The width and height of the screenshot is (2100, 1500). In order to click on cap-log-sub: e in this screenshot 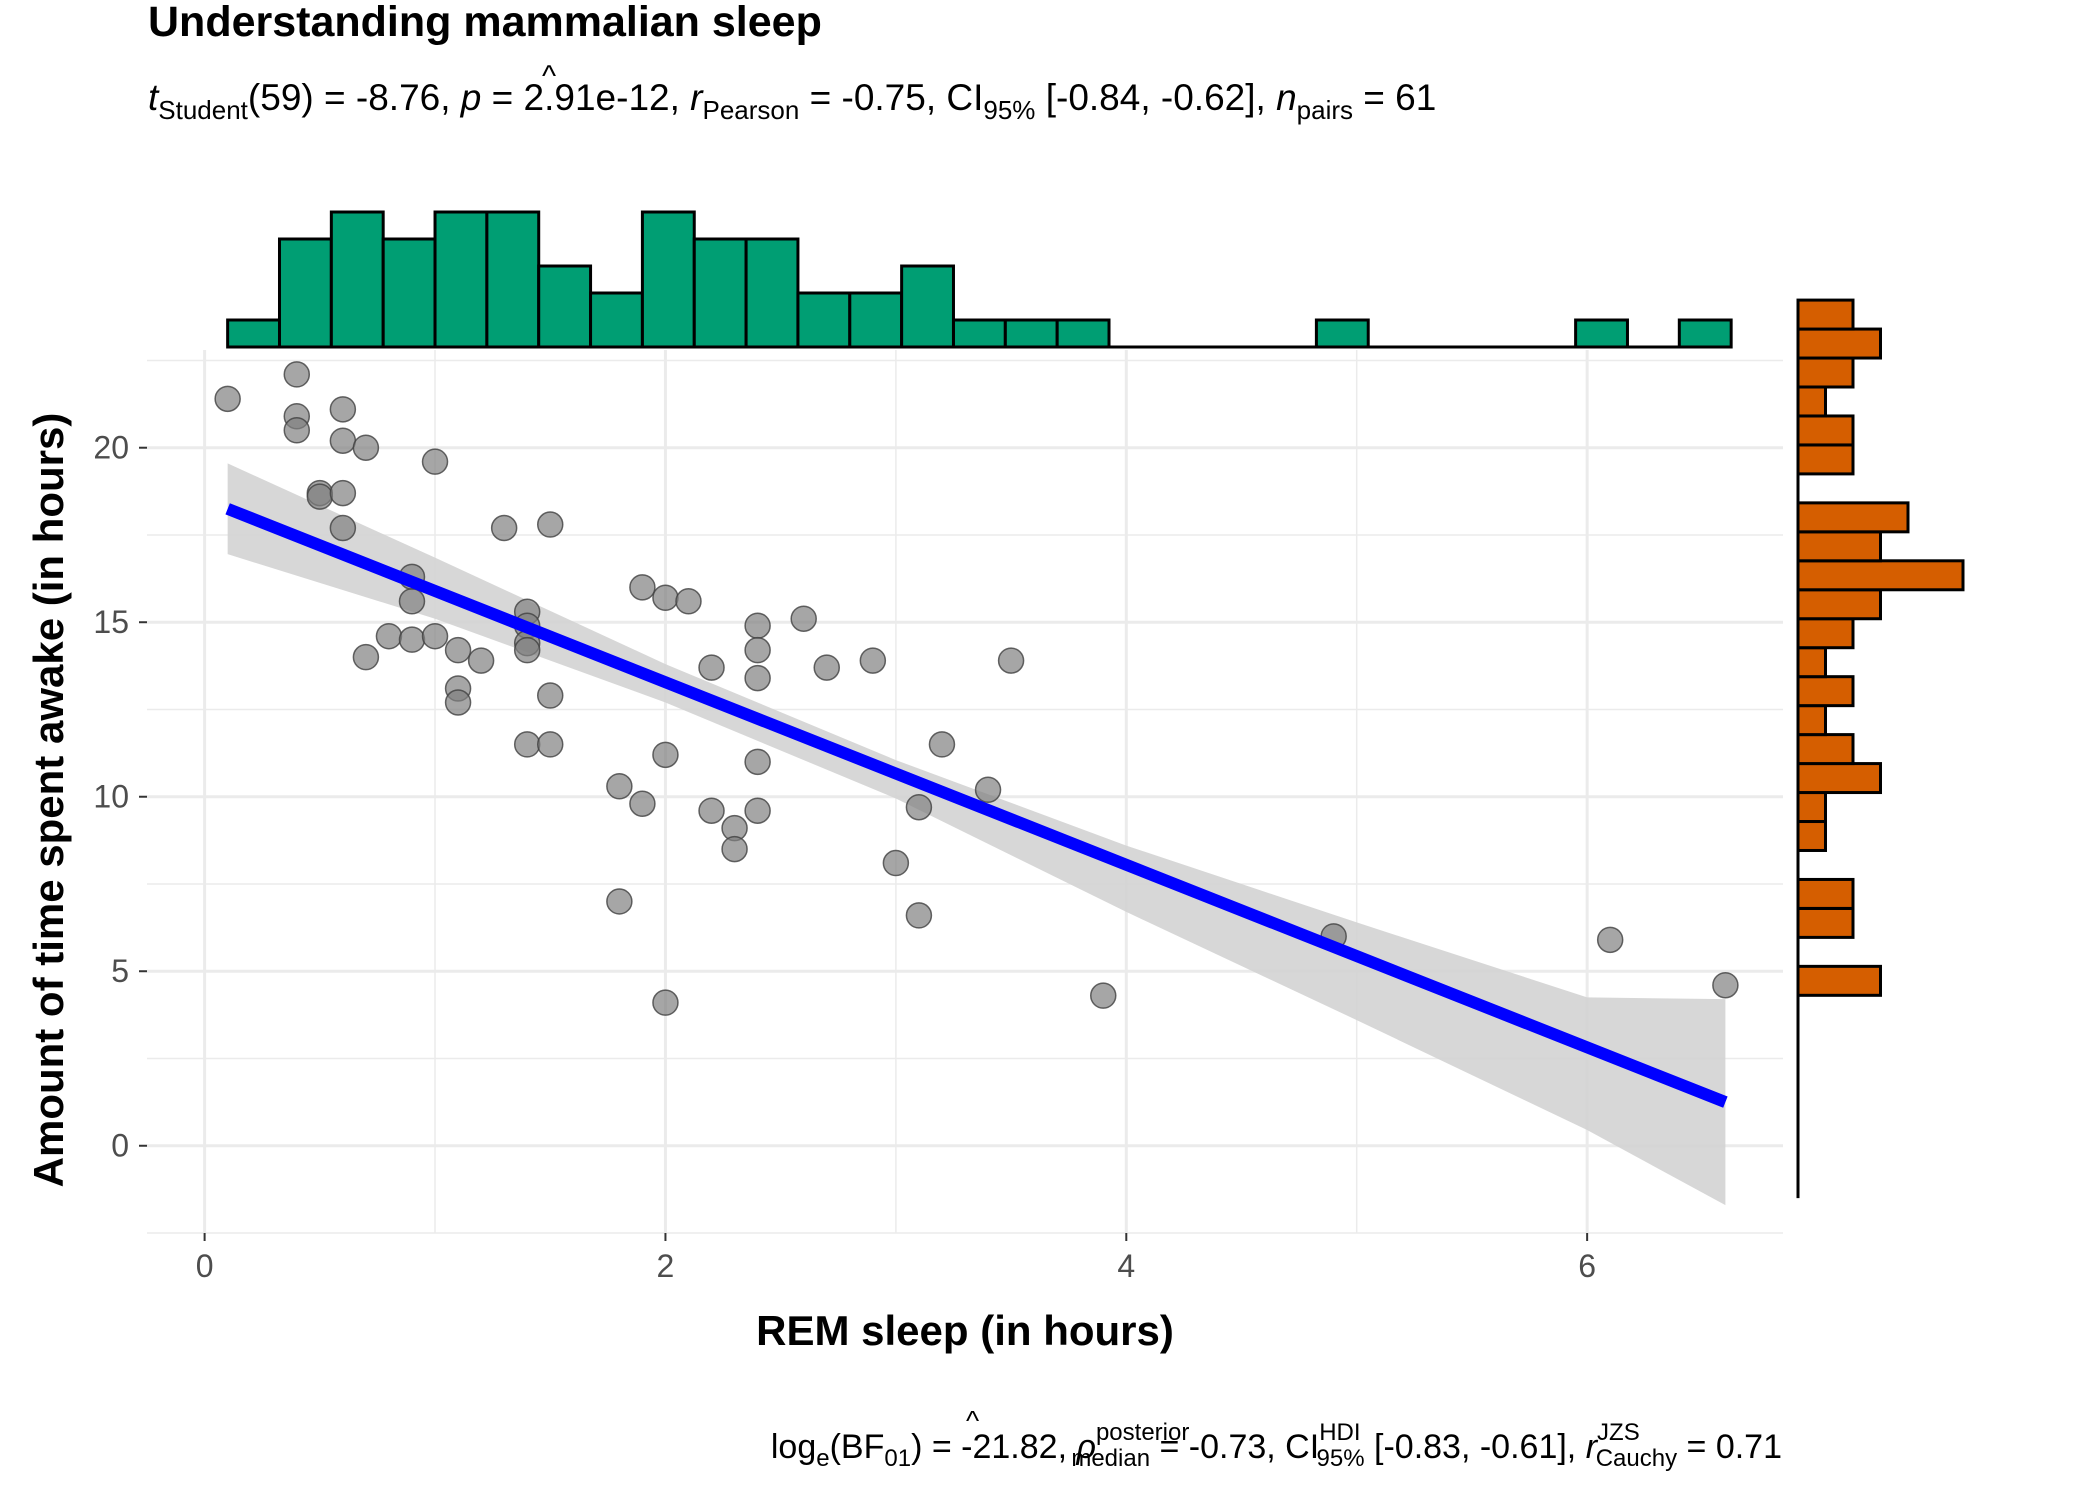, I will do `click(822, 1458)`.